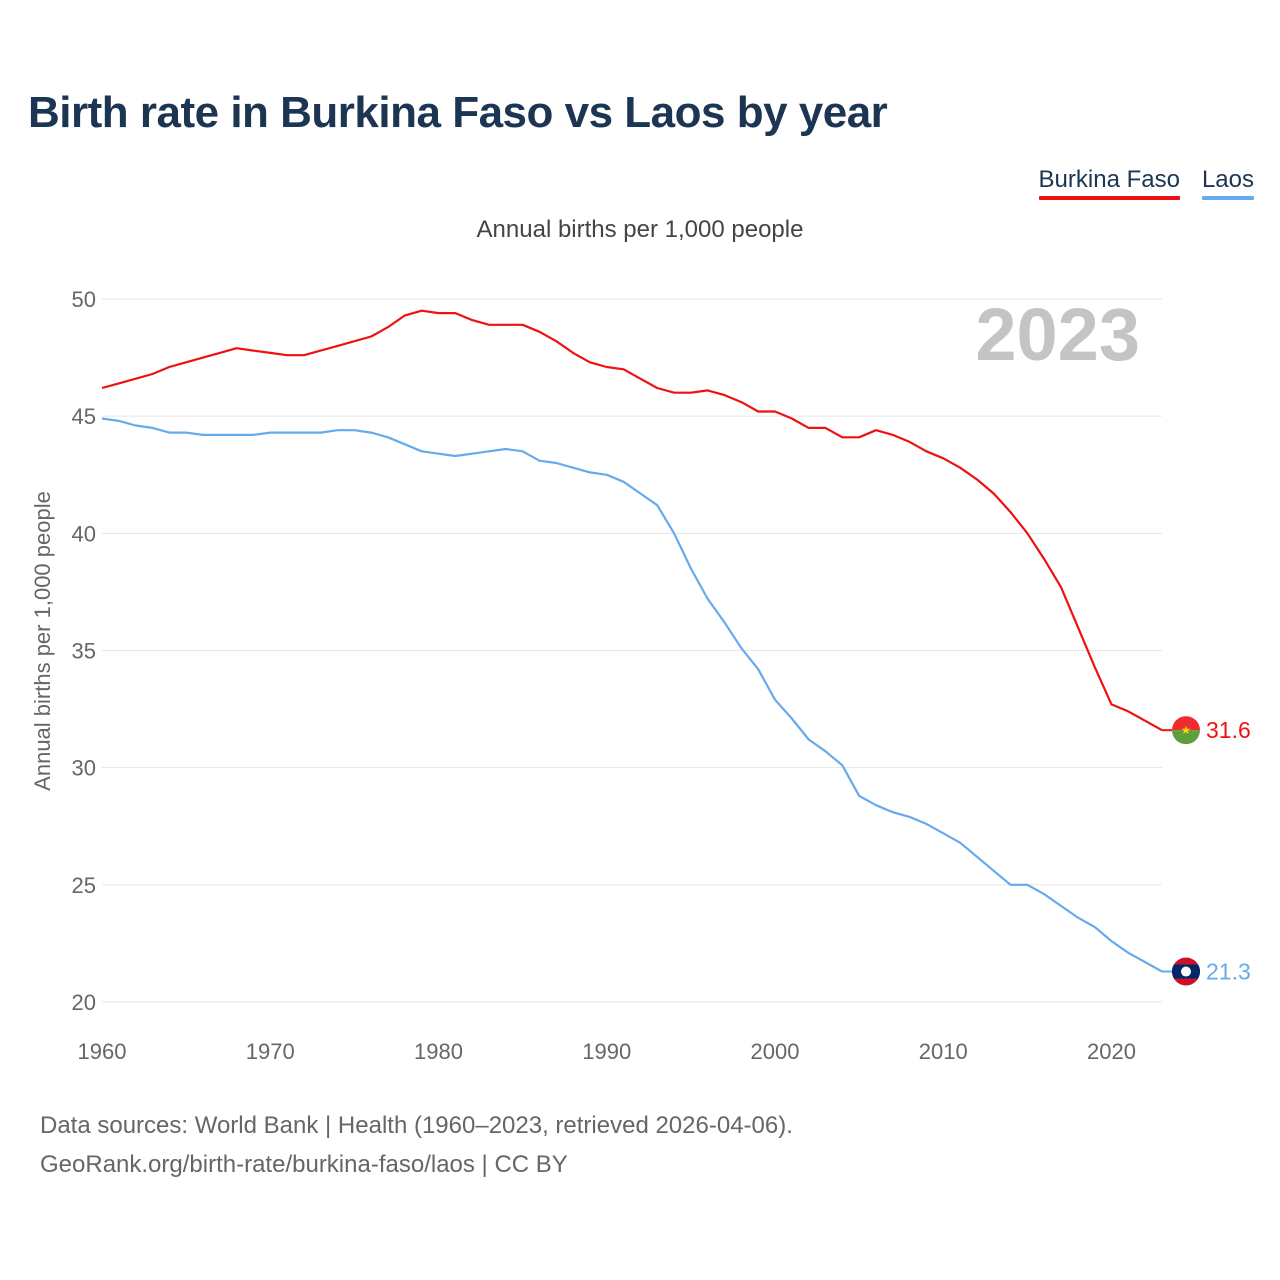  What do you see at coordinates (775, 1051) in the screenshot?
I see `x-tick-2000: 2000` at bounding box center [775, 1051].